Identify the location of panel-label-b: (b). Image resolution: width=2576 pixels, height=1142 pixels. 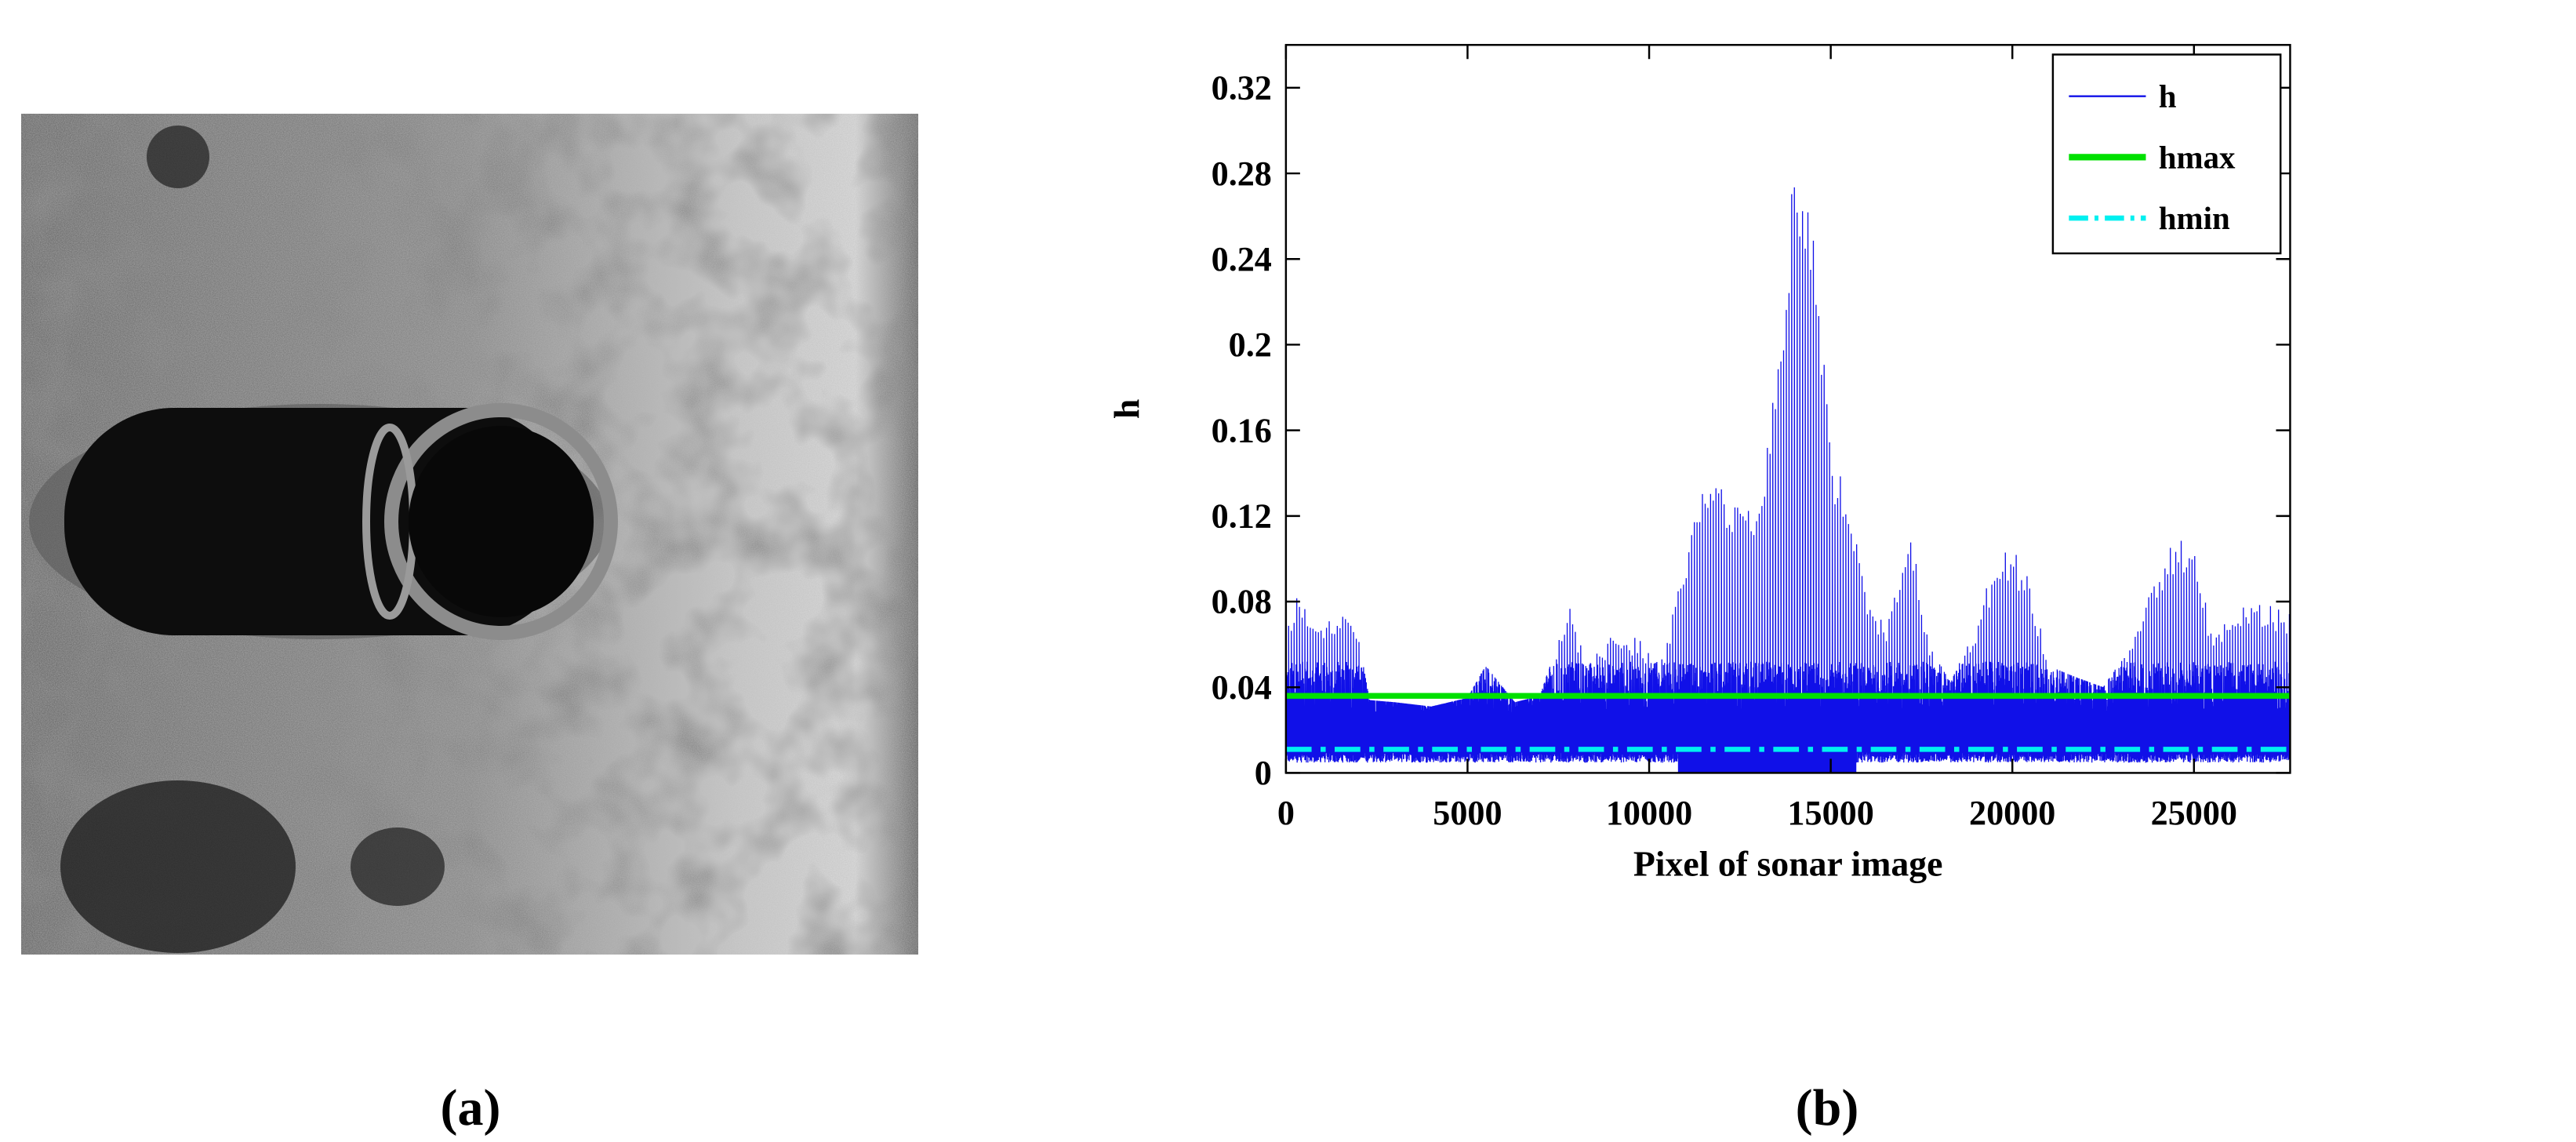
(1827, 1108).